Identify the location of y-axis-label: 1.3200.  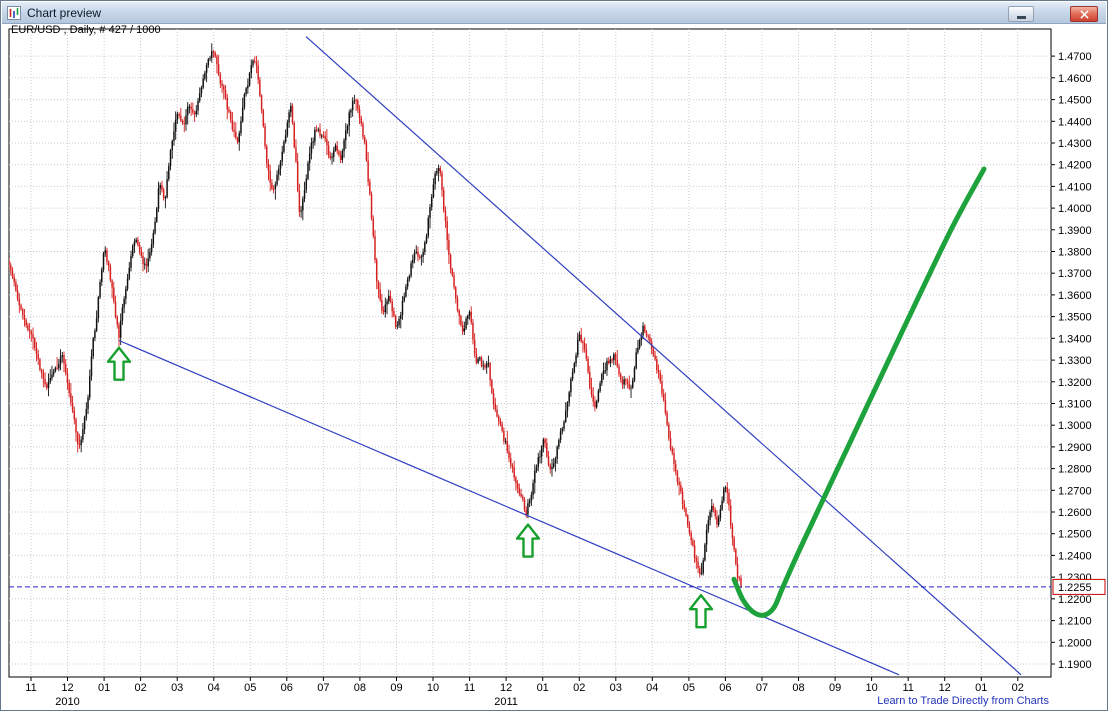
(1075, 383).